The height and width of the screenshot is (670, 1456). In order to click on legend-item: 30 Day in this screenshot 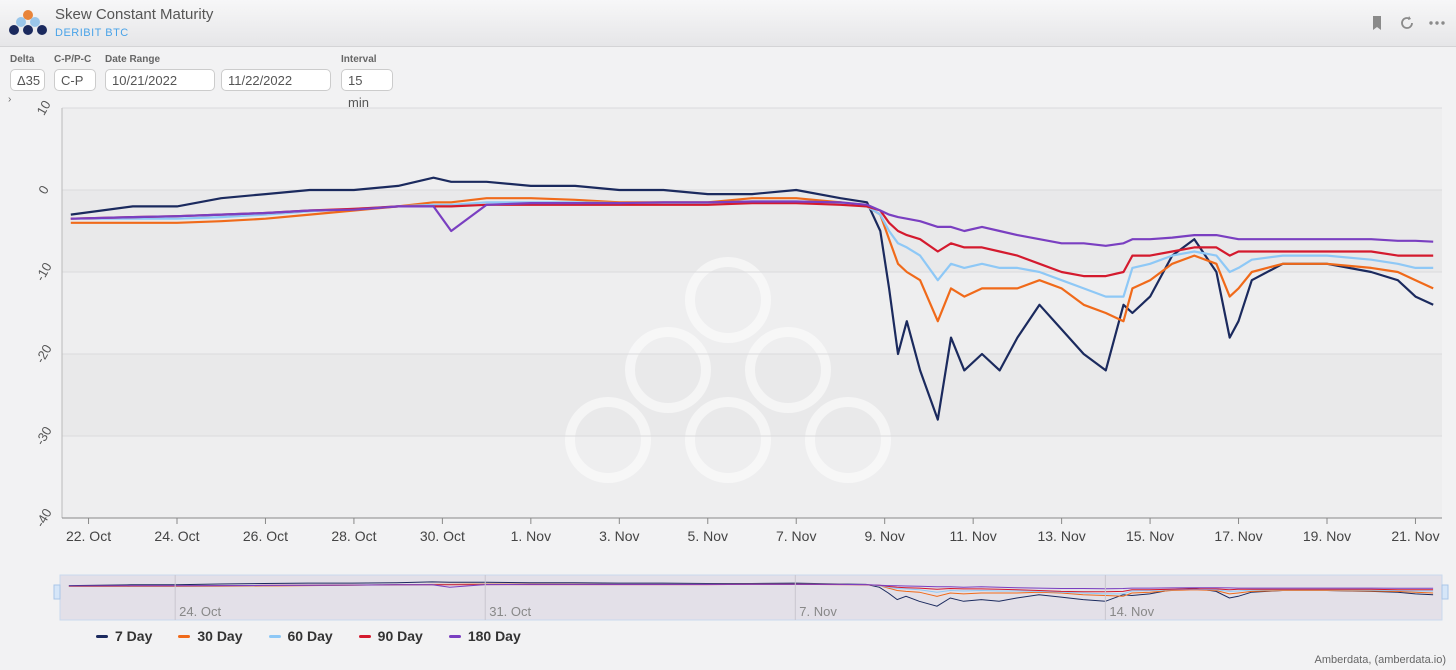, I will do `click(210, 636)`.